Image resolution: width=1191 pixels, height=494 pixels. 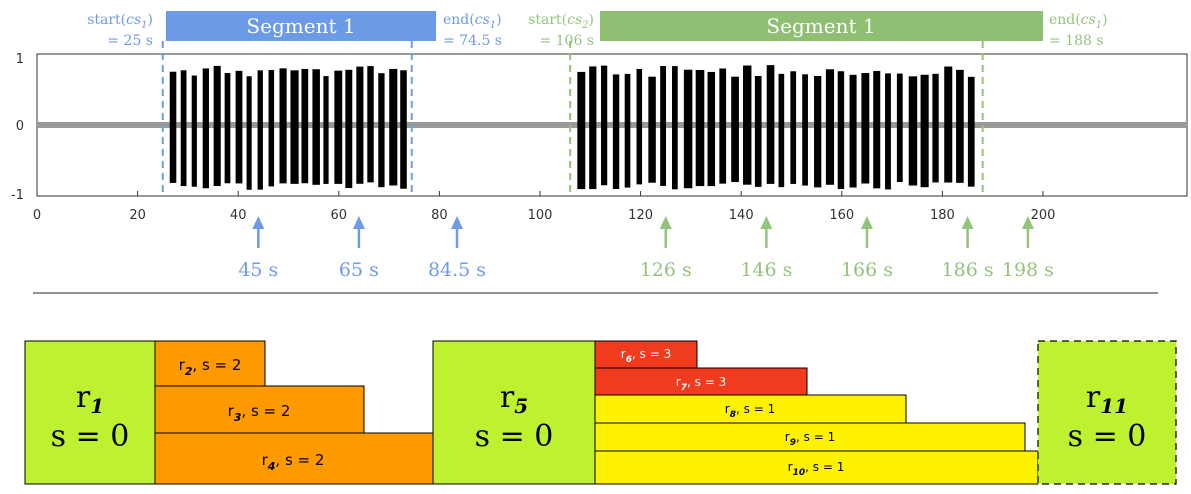 I want to click on segment-1-end-label: end(cs1), so click(x=472, y=21).